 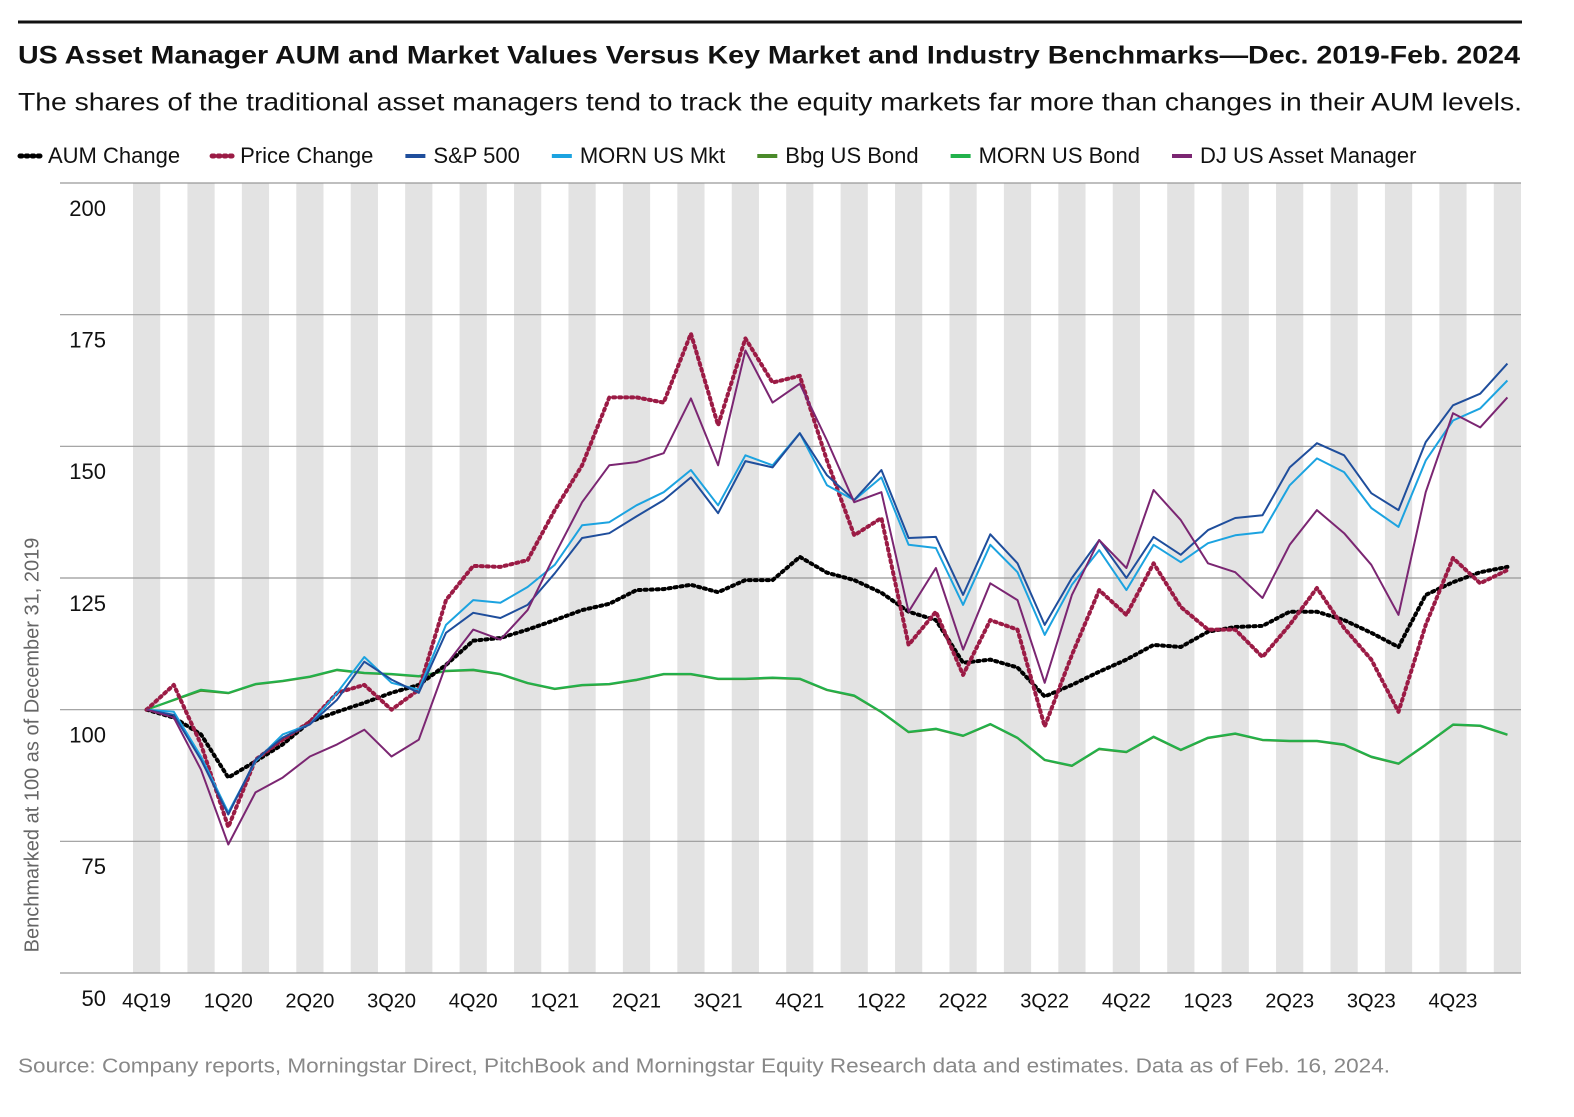 I want to click on x-tick-label: 1Q22, so click(x=881, y=1001).